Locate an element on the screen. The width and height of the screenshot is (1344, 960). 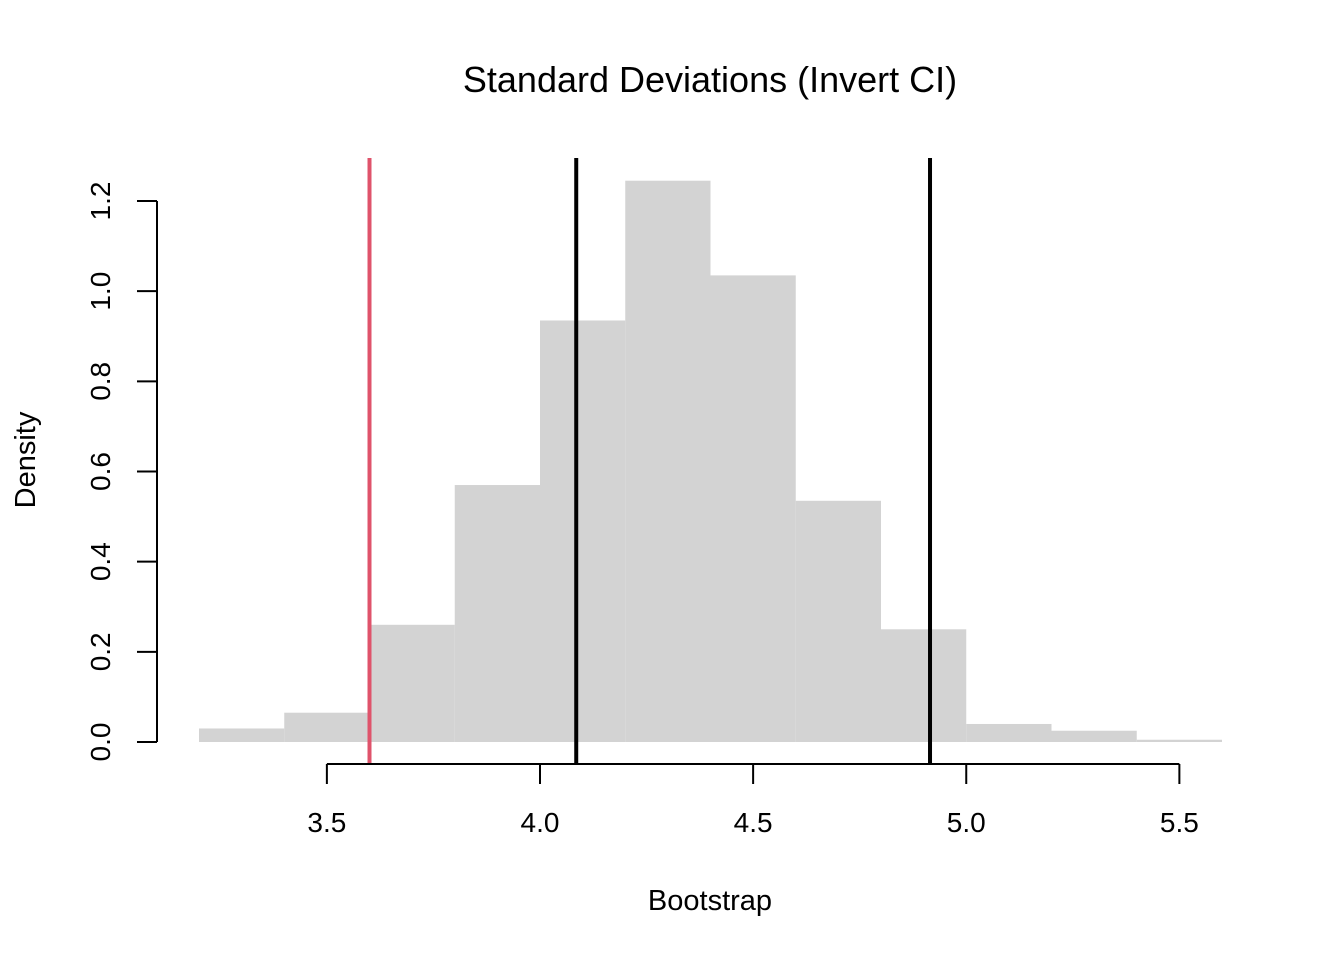
x-tick-label: 5.5 is located at coordinates (1179, 822).